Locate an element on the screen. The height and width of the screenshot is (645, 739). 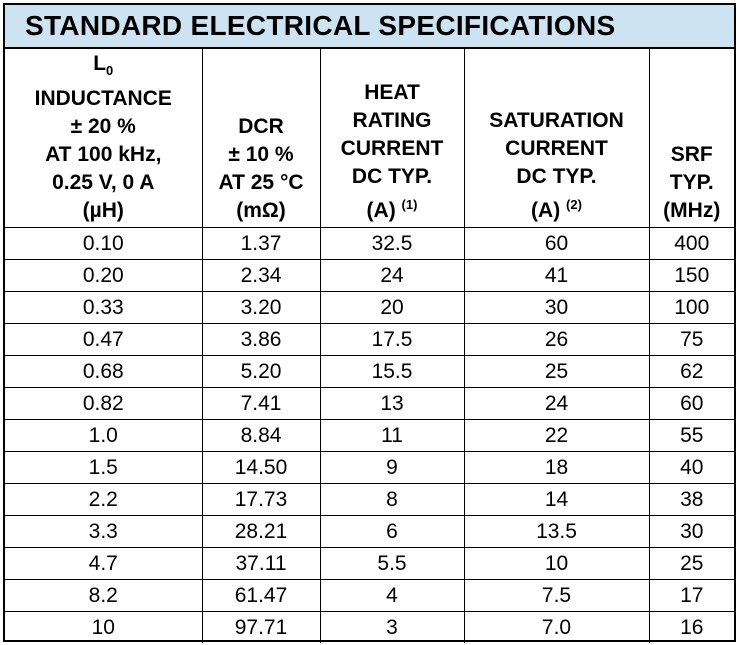
inductance-cell: 2.2 is located at coordinates (104, 499).